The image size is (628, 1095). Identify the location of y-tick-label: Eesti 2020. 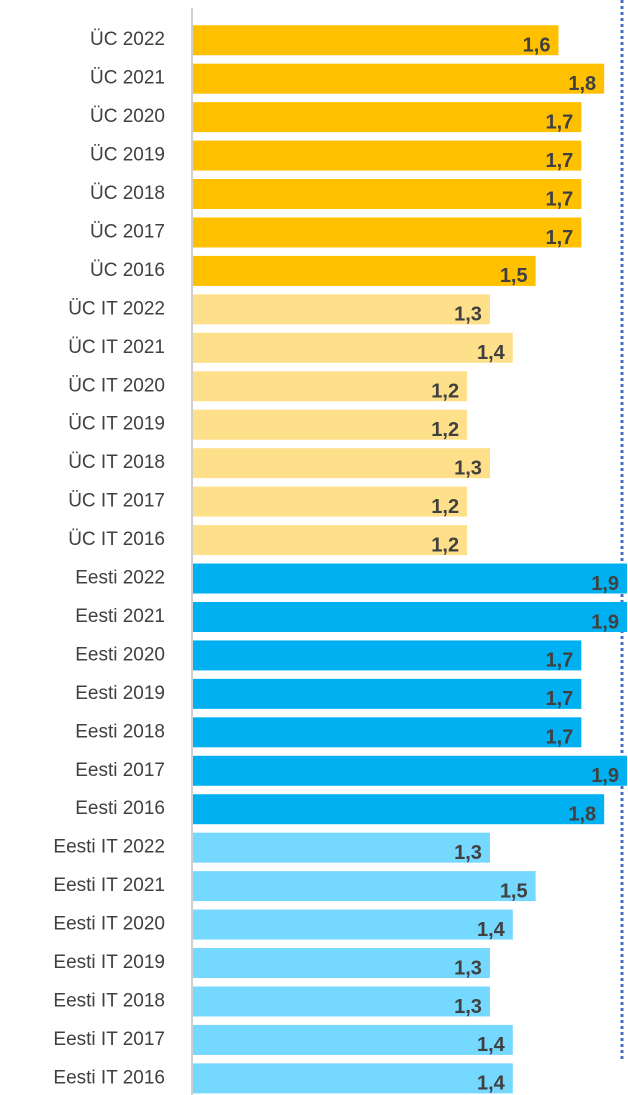
(120, 654).